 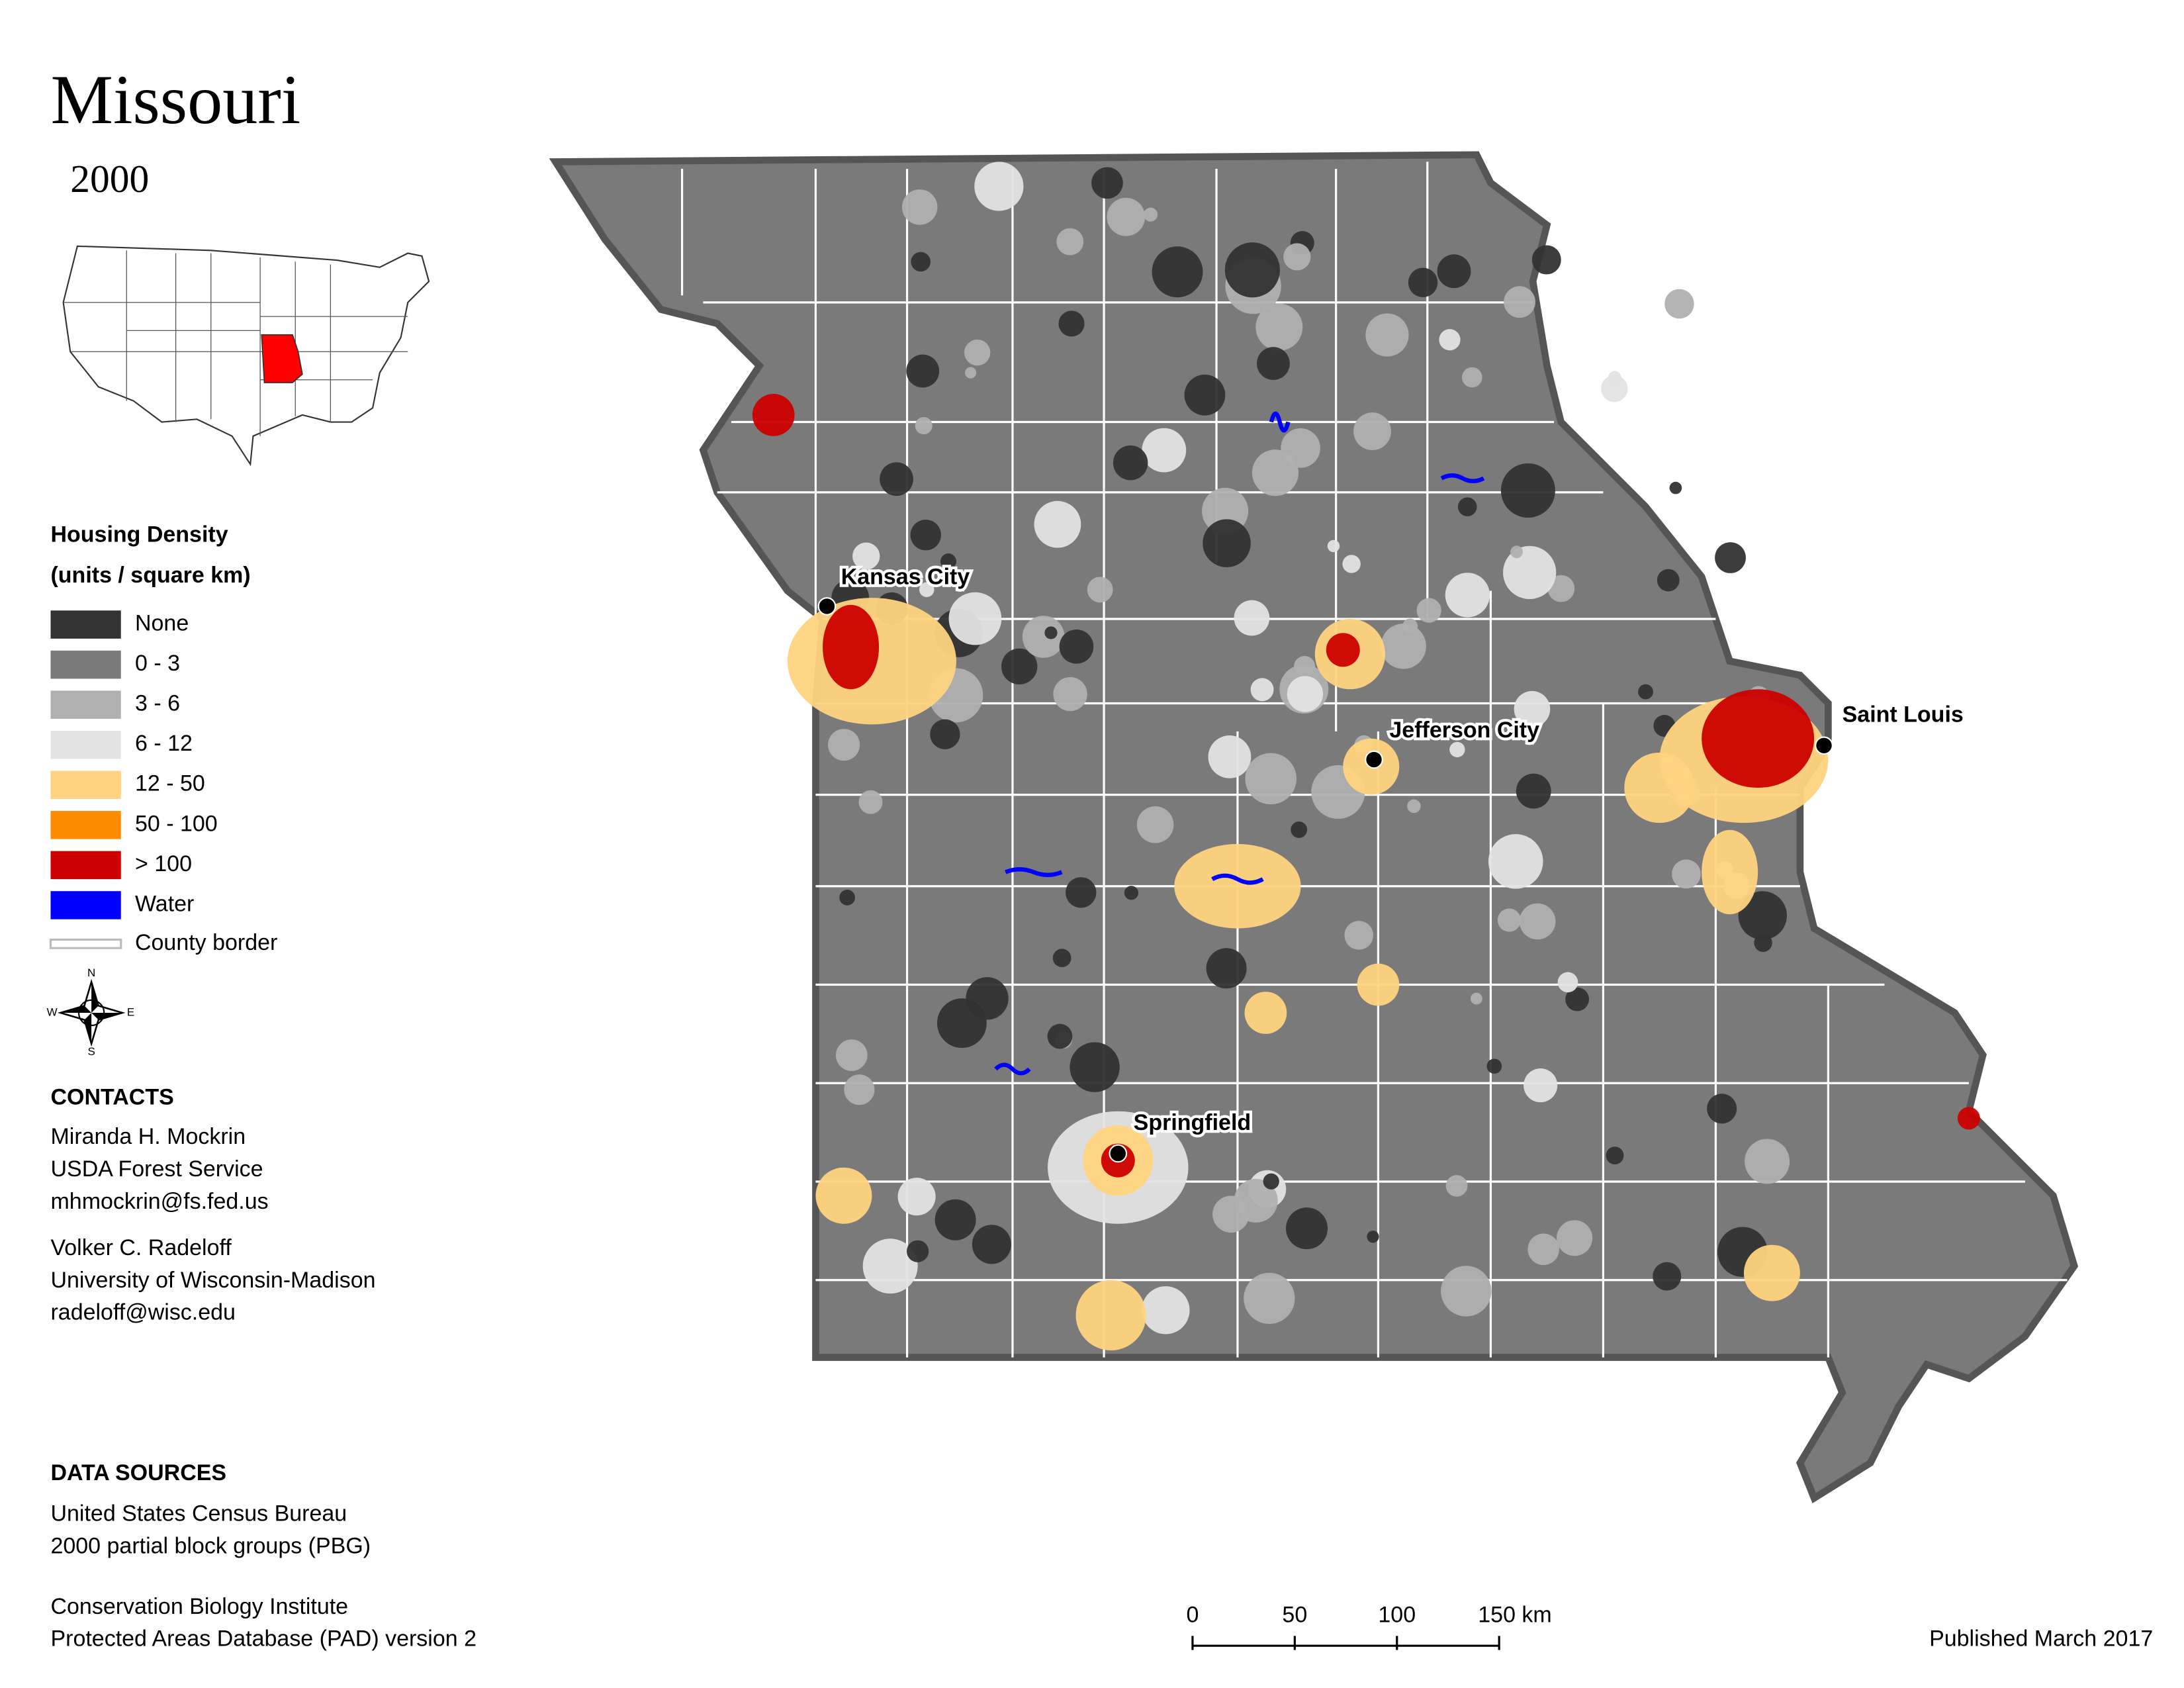 What do you see at coordinates (111, 1097) in the screenshot?
I see `contacts-heading: CONTACTS` at bounding box center [111, 1097].